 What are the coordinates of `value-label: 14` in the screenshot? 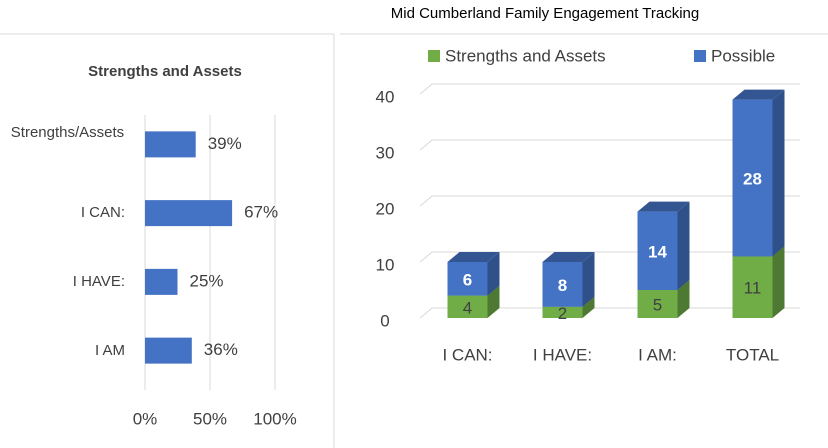 It's located at (657, 251).